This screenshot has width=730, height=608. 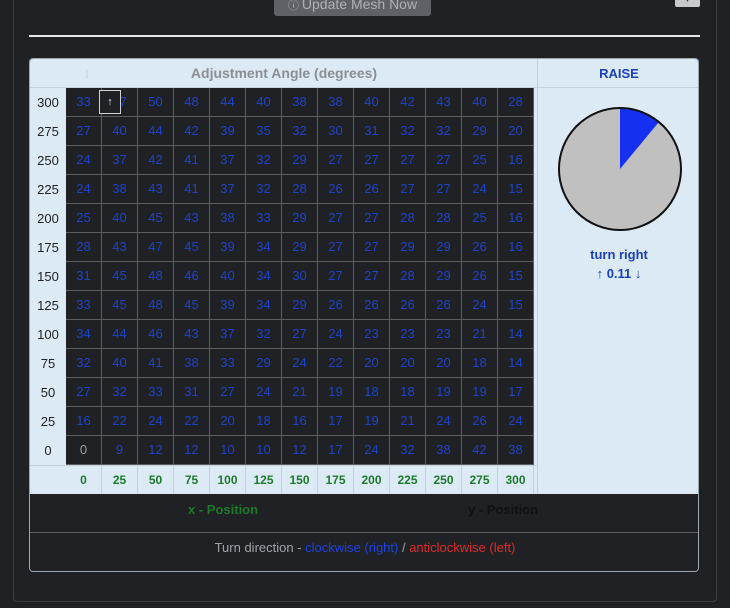 What do you see at coordinates (352, 8) in the screenshot?
I see `update-mesh-button: ⓘ Update Mesh Now` at bounding box center [352, 8].